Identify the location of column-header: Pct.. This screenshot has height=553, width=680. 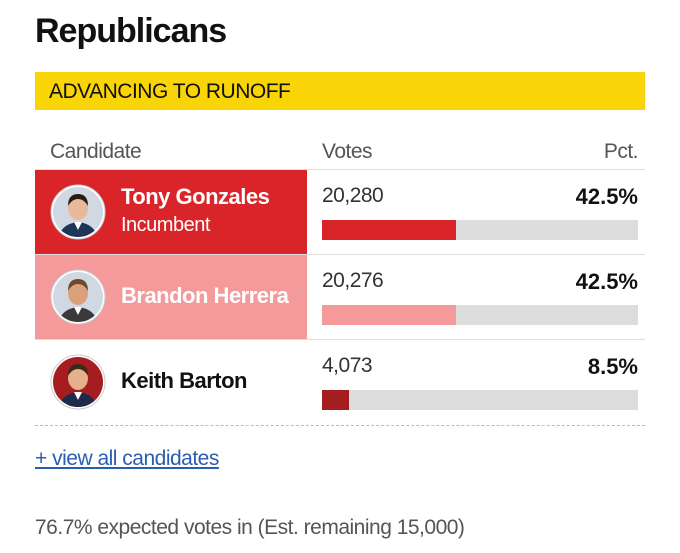
(621, 151).